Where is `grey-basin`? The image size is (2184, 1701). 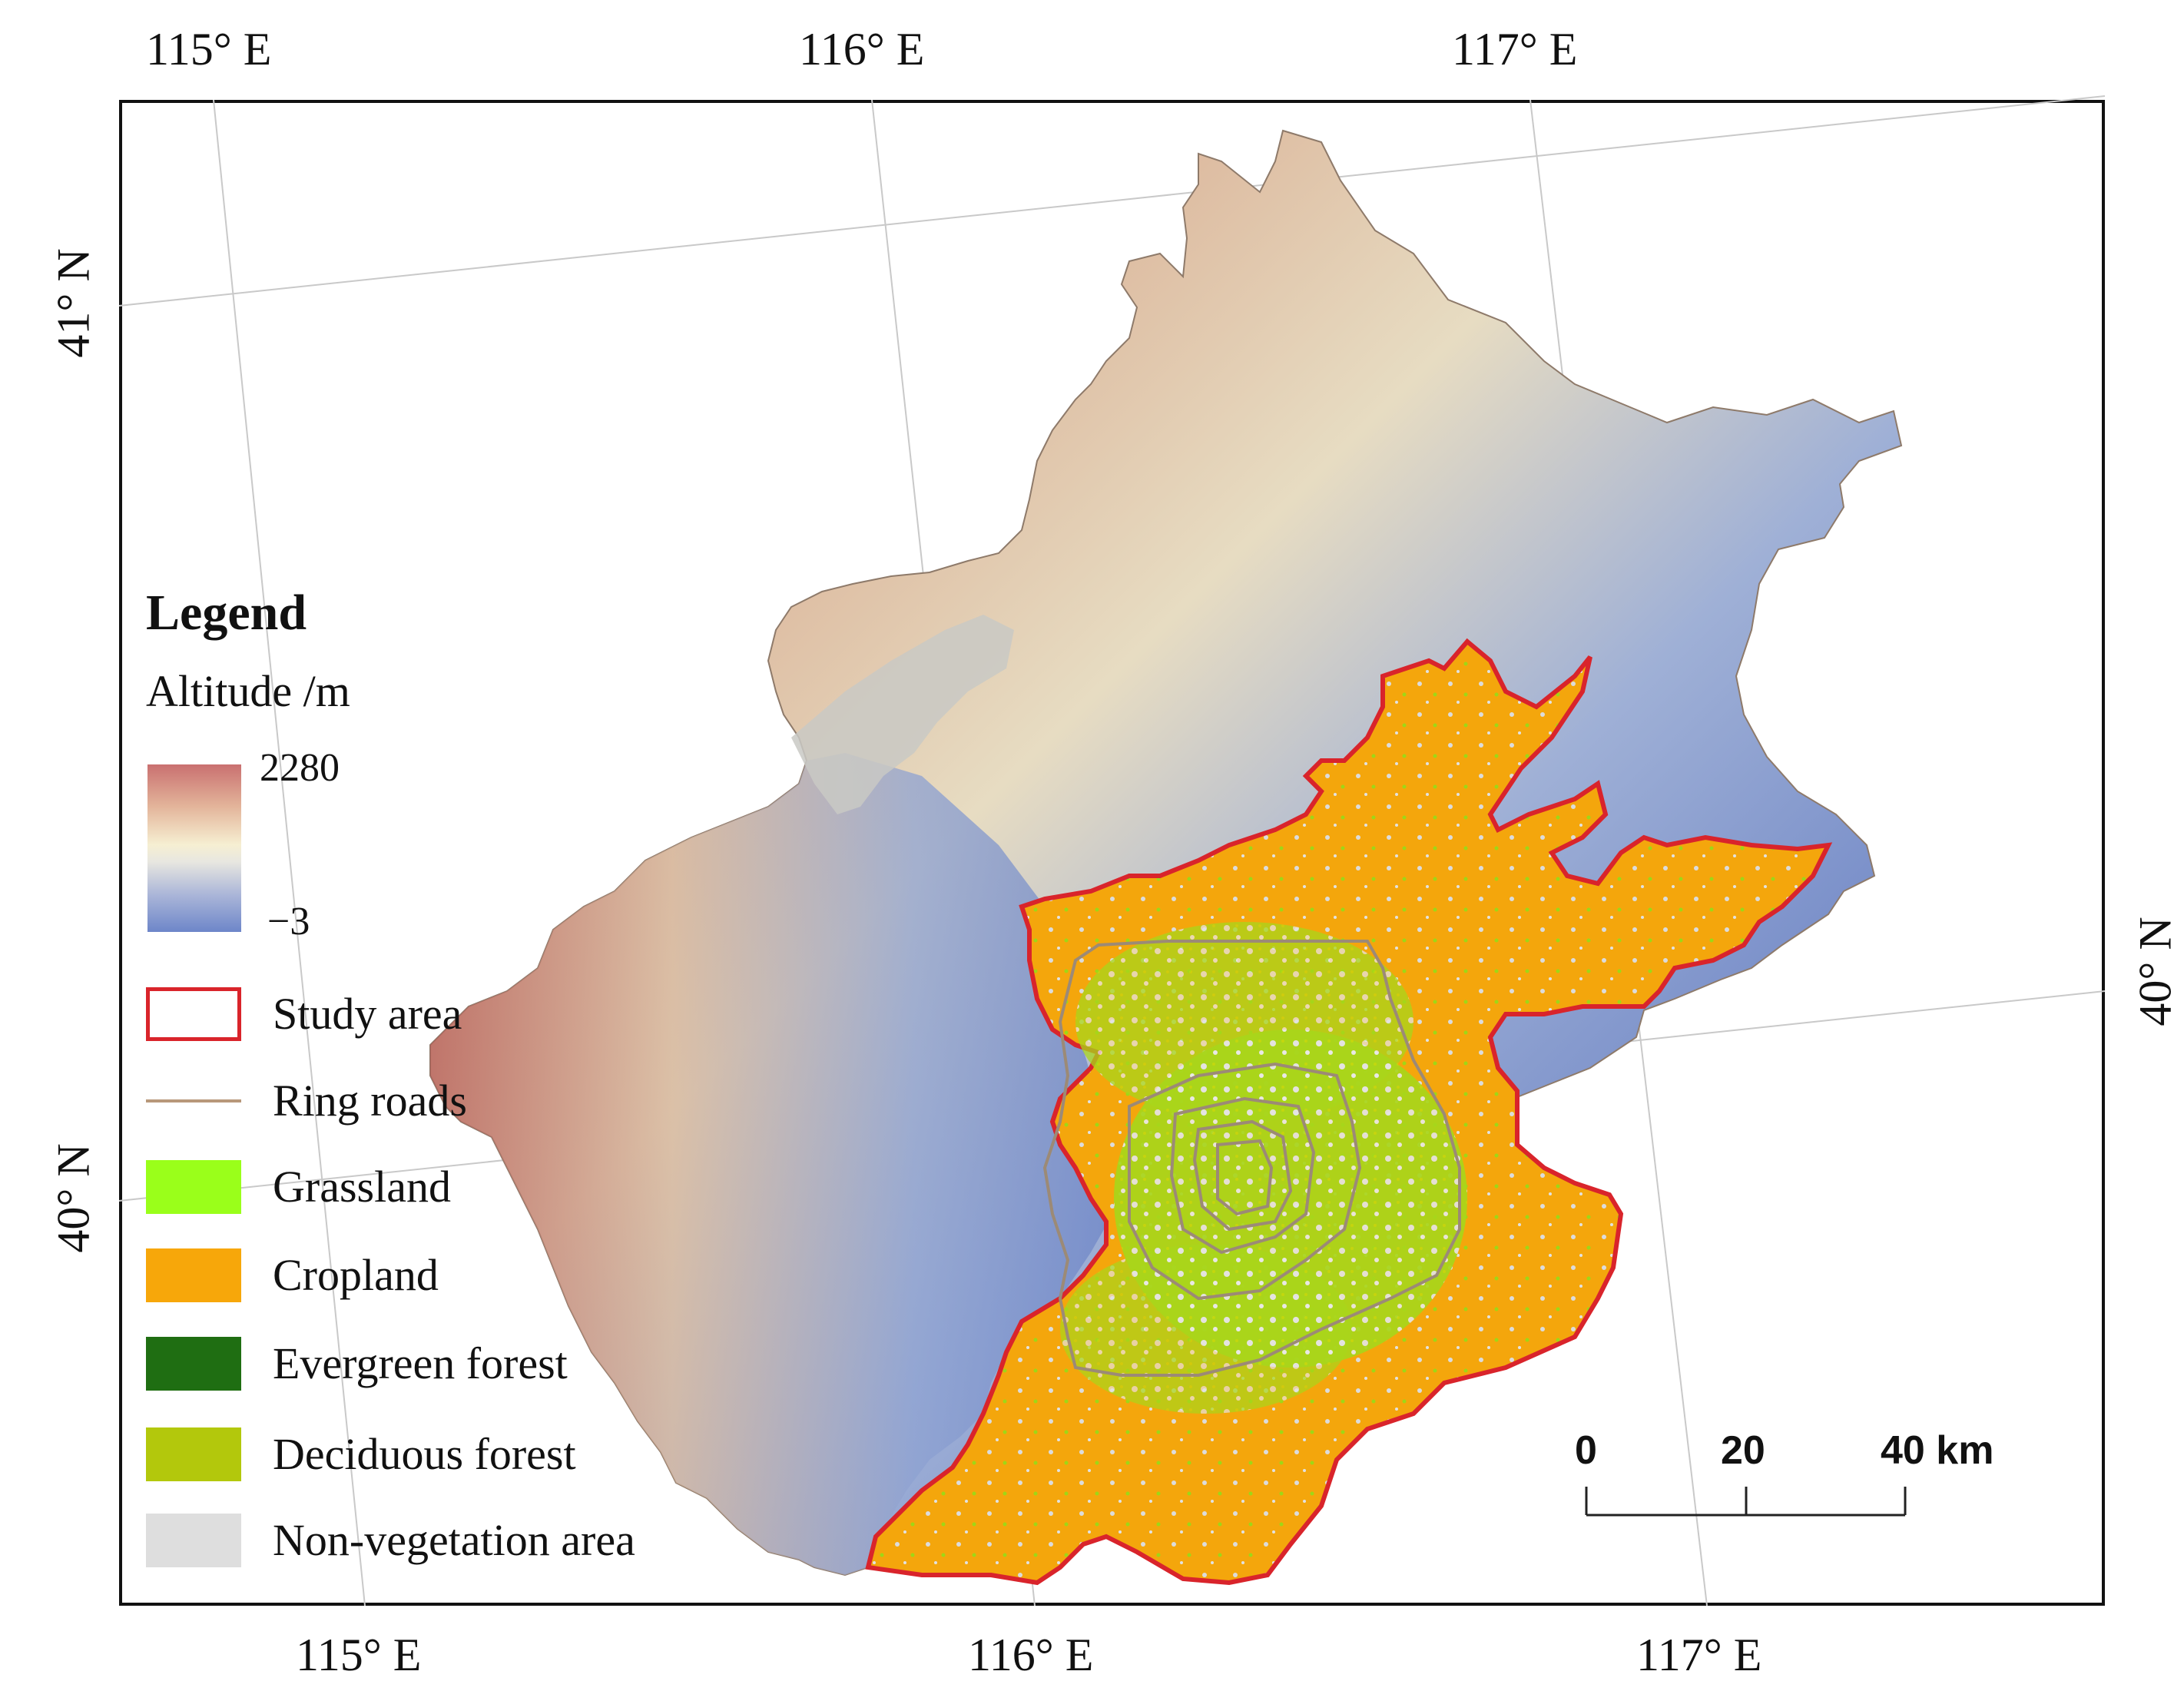
grey-basin is located at coordinates (903, 714).